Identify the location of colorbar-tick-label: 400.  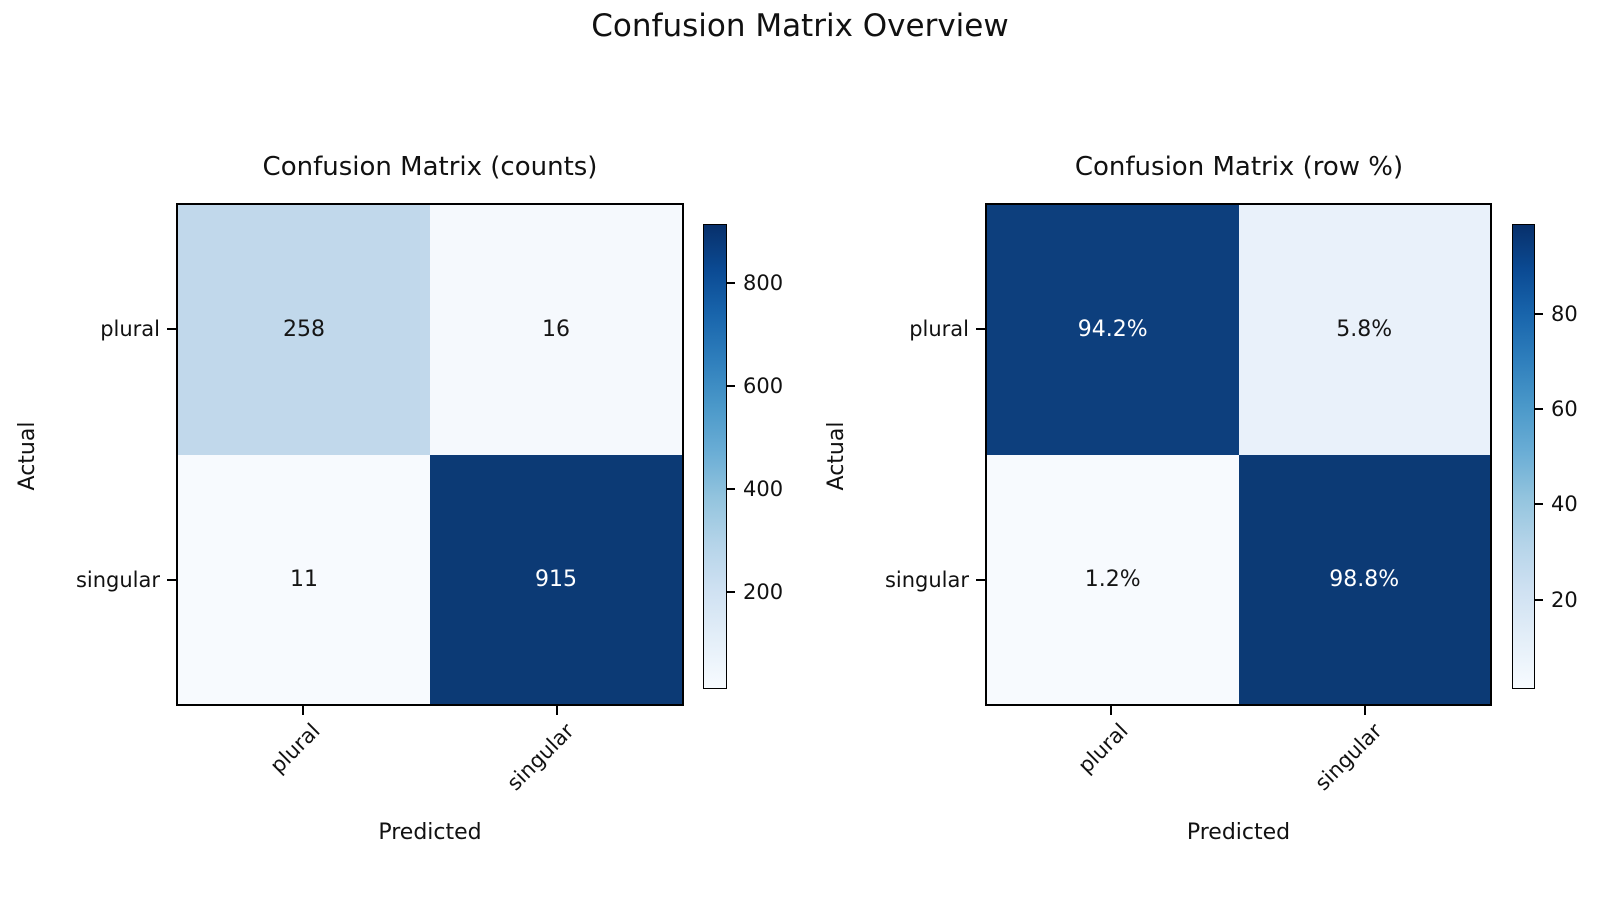
(763, 489).